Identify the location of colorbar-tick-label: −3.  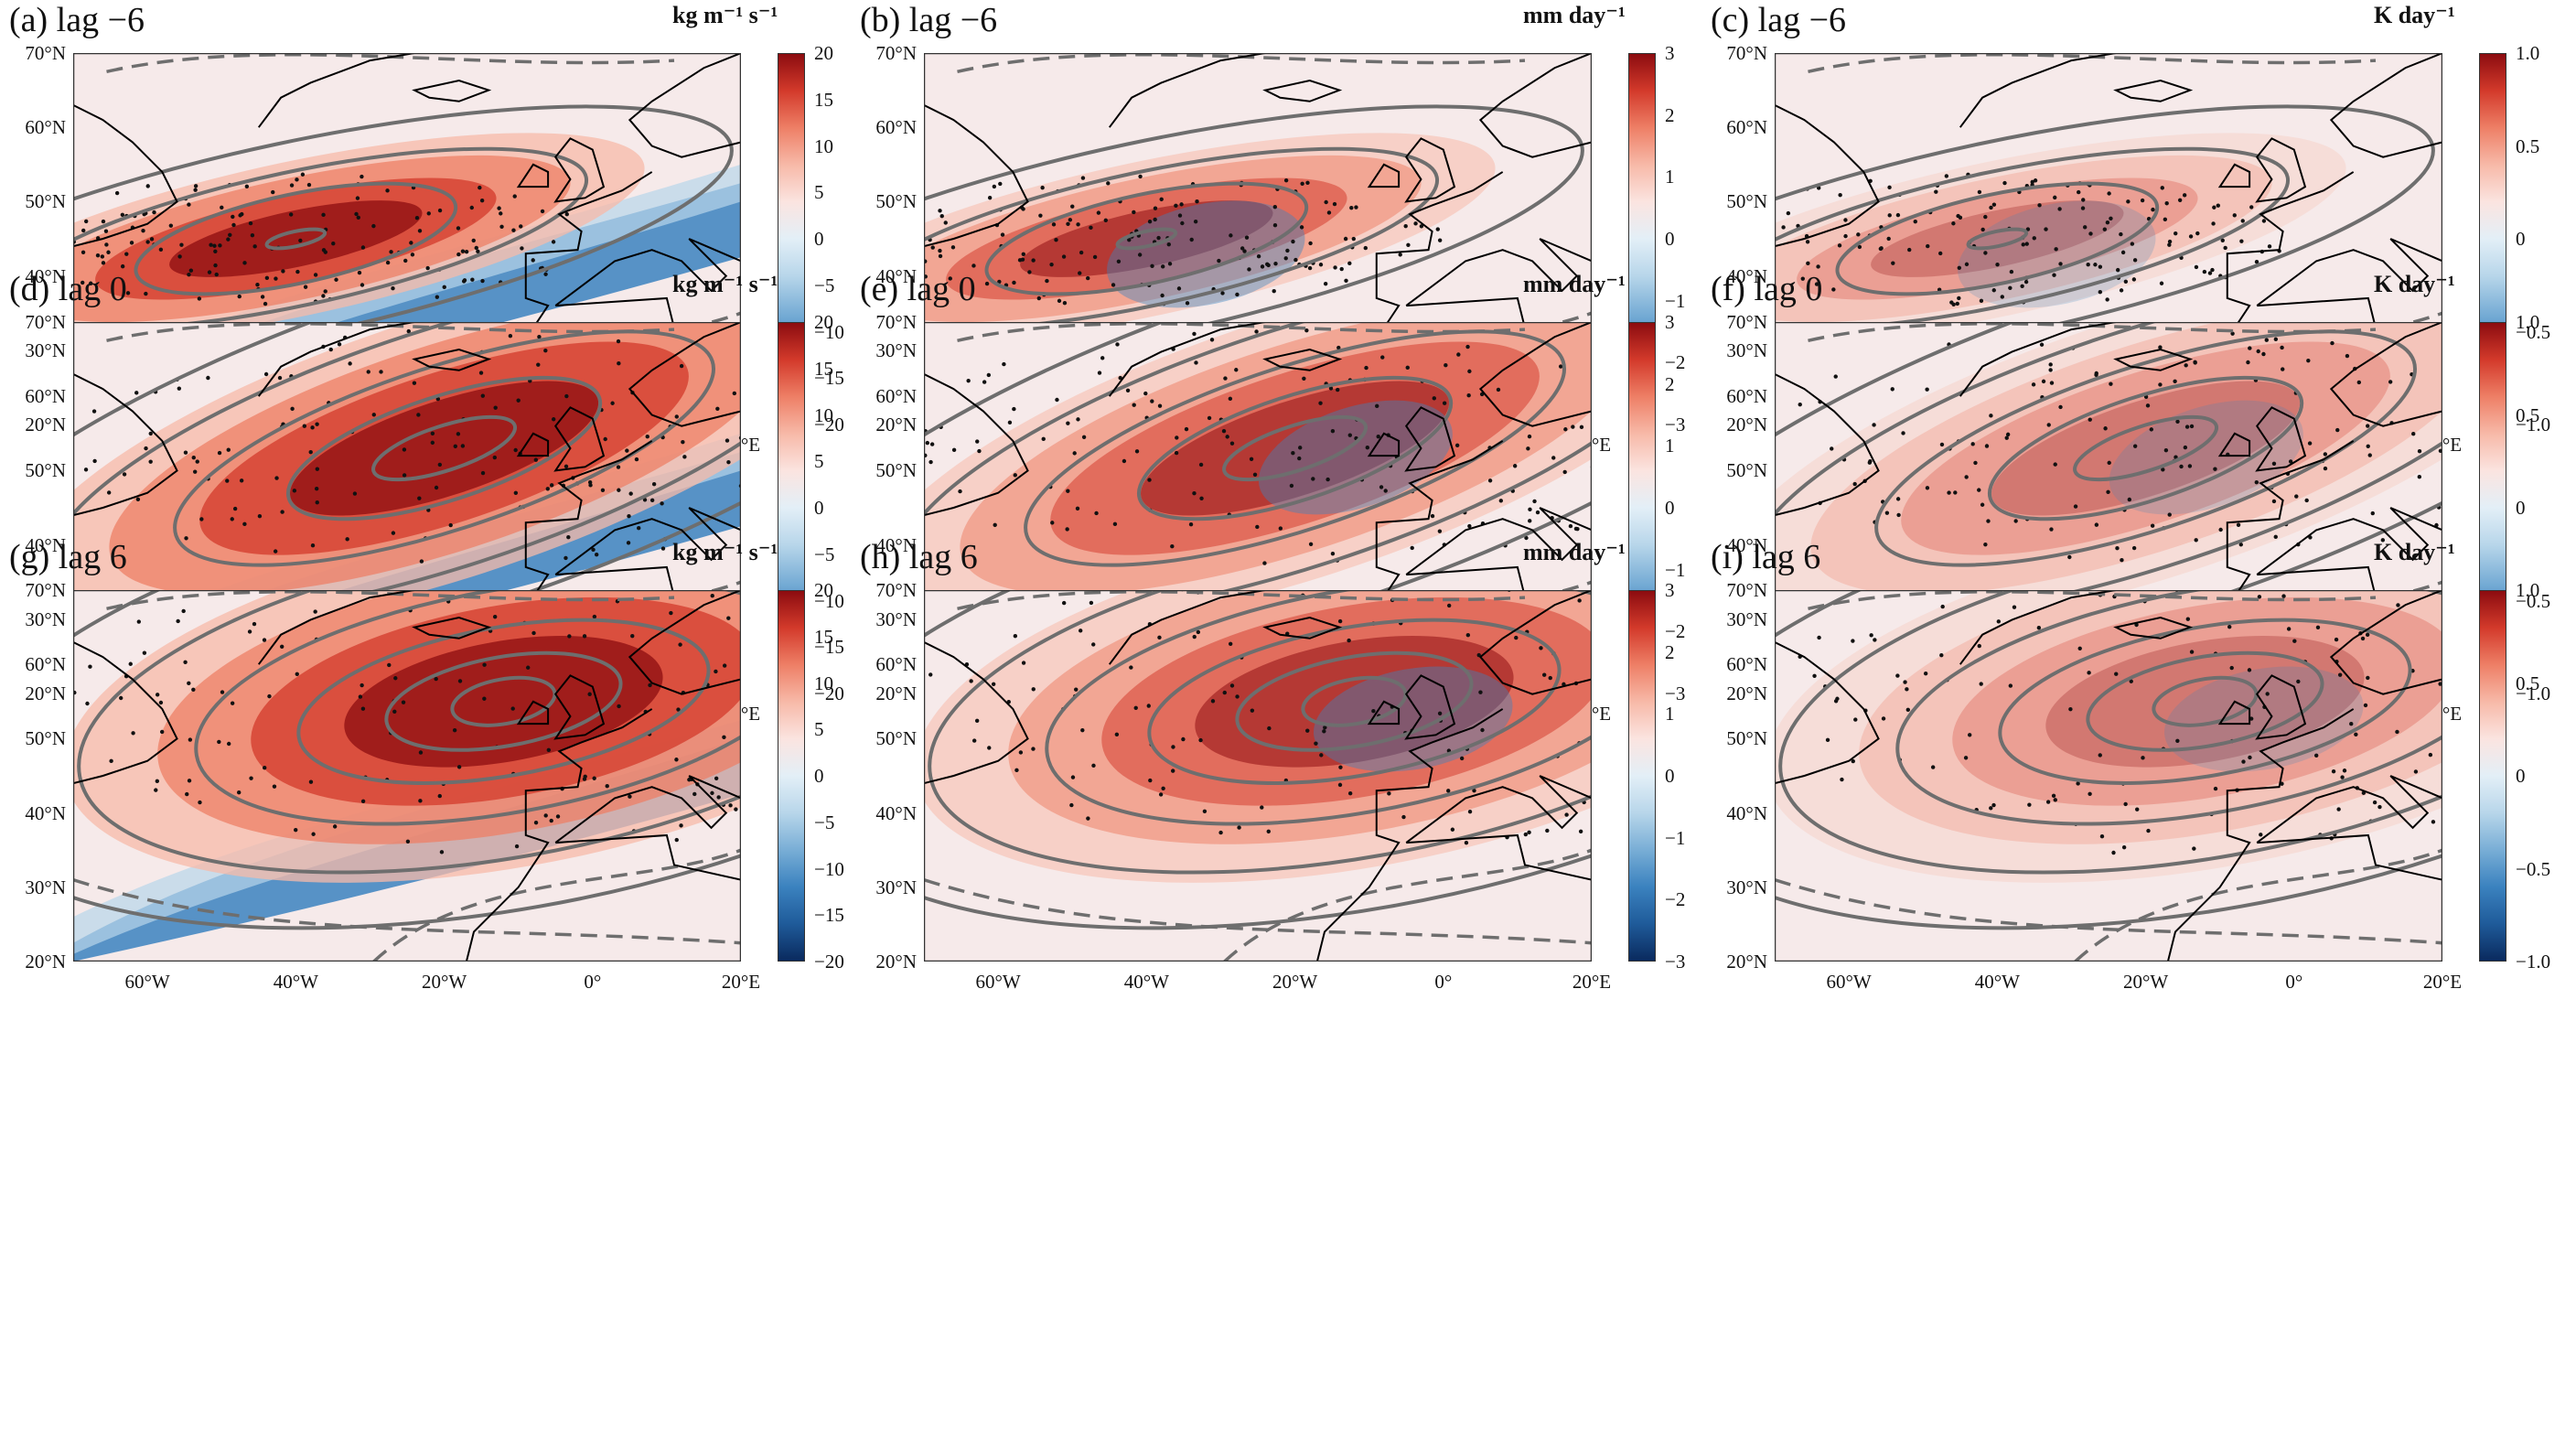
(1676, 693).